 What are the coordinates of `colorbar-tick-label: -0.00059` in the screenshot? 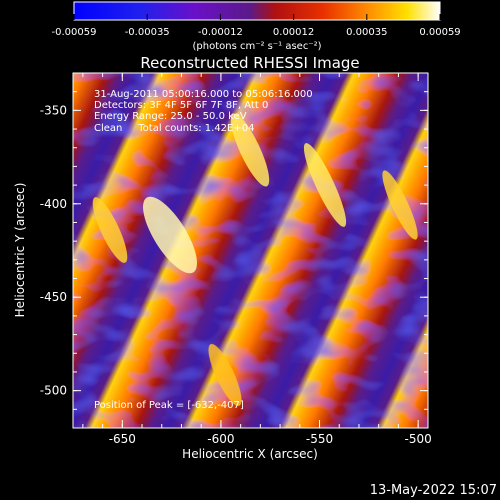 It's located at (74, 32).